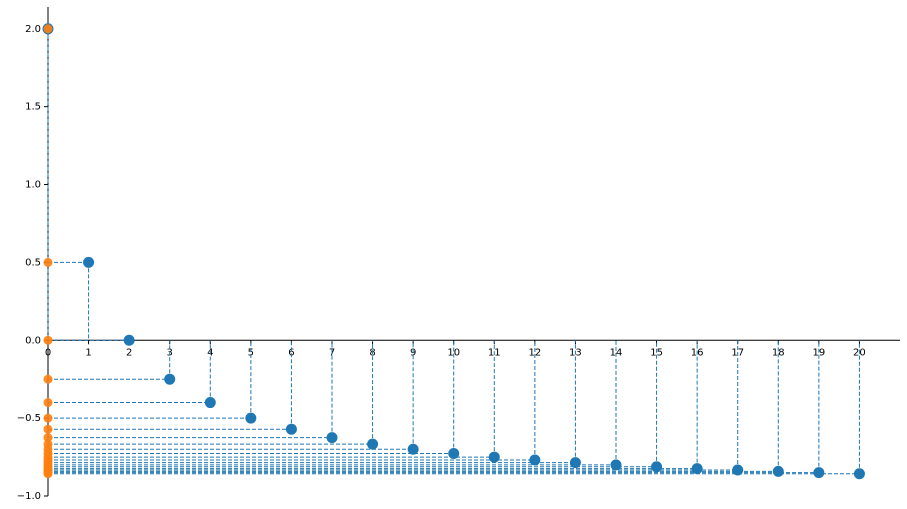 This screenshot has height=509, width=907. I want to click on x-tick-label: 14, so click(616, 352).